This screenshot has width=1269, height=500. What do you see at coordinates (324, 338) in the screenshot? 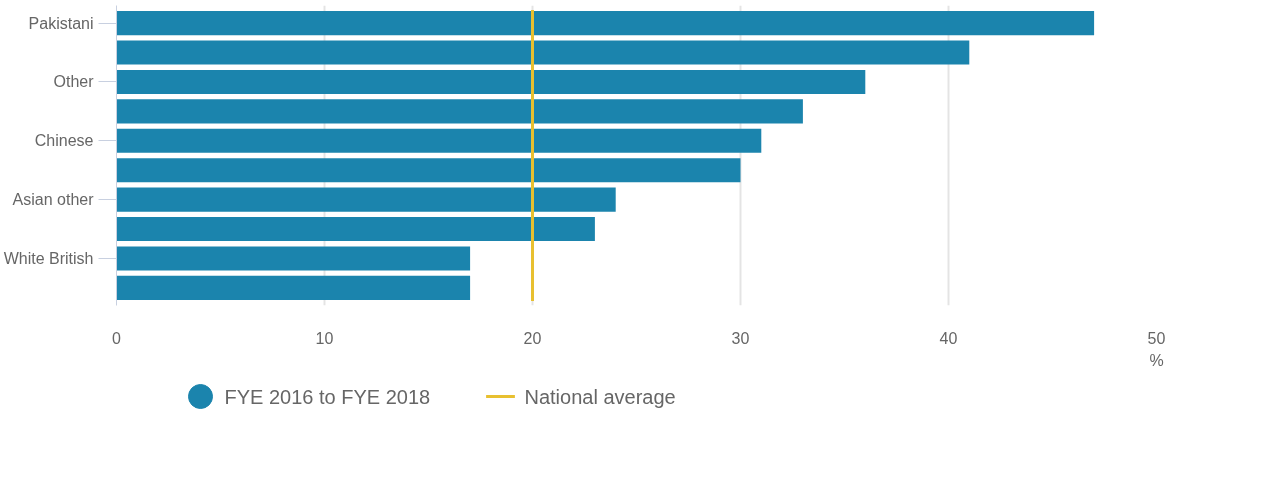
I see `x-tick-label: 10` at bounding box center [324, 338].